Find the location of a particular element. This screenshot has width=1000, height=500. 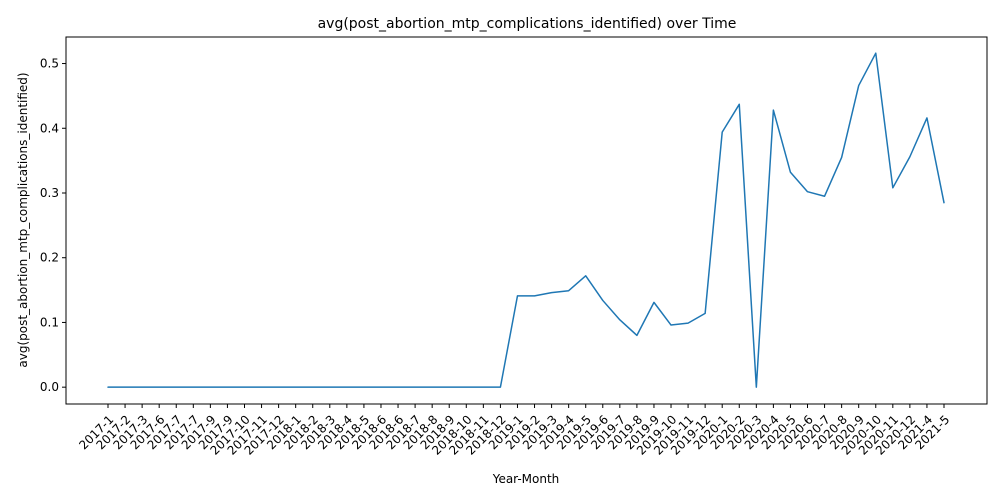

y-tick-label: 0.5 is located at coordinates (49, 64).